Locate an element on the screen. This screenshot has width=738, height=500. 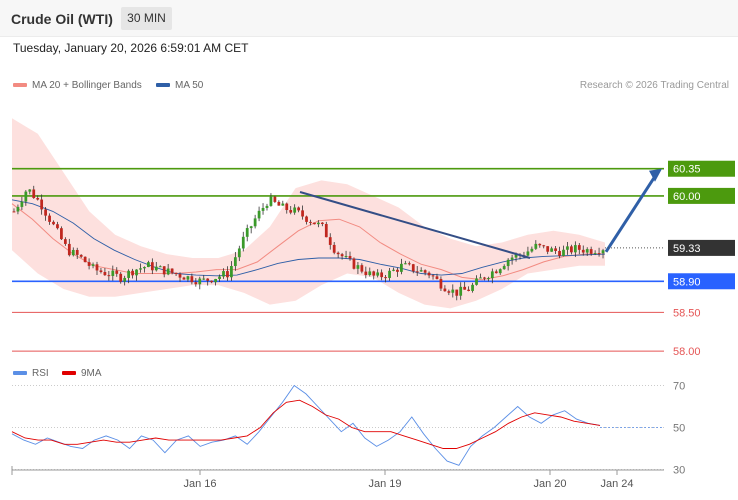
ma9-swatch is located at coordinates (69, 373).